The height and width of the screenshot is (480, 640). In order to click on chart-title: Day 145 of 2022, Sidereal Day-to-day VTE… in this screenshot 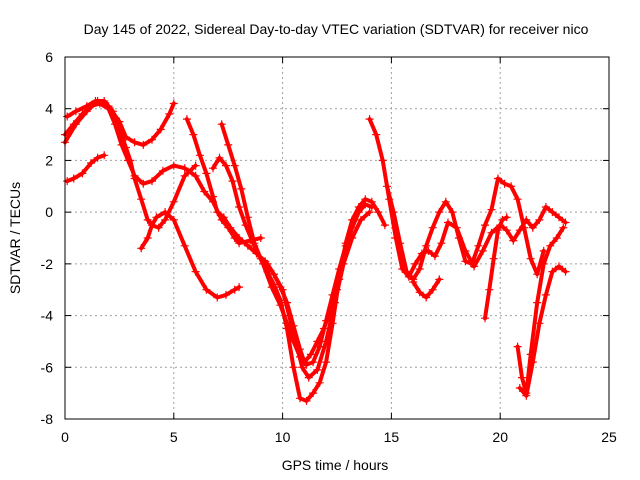, I will do `click(336, 29)`.